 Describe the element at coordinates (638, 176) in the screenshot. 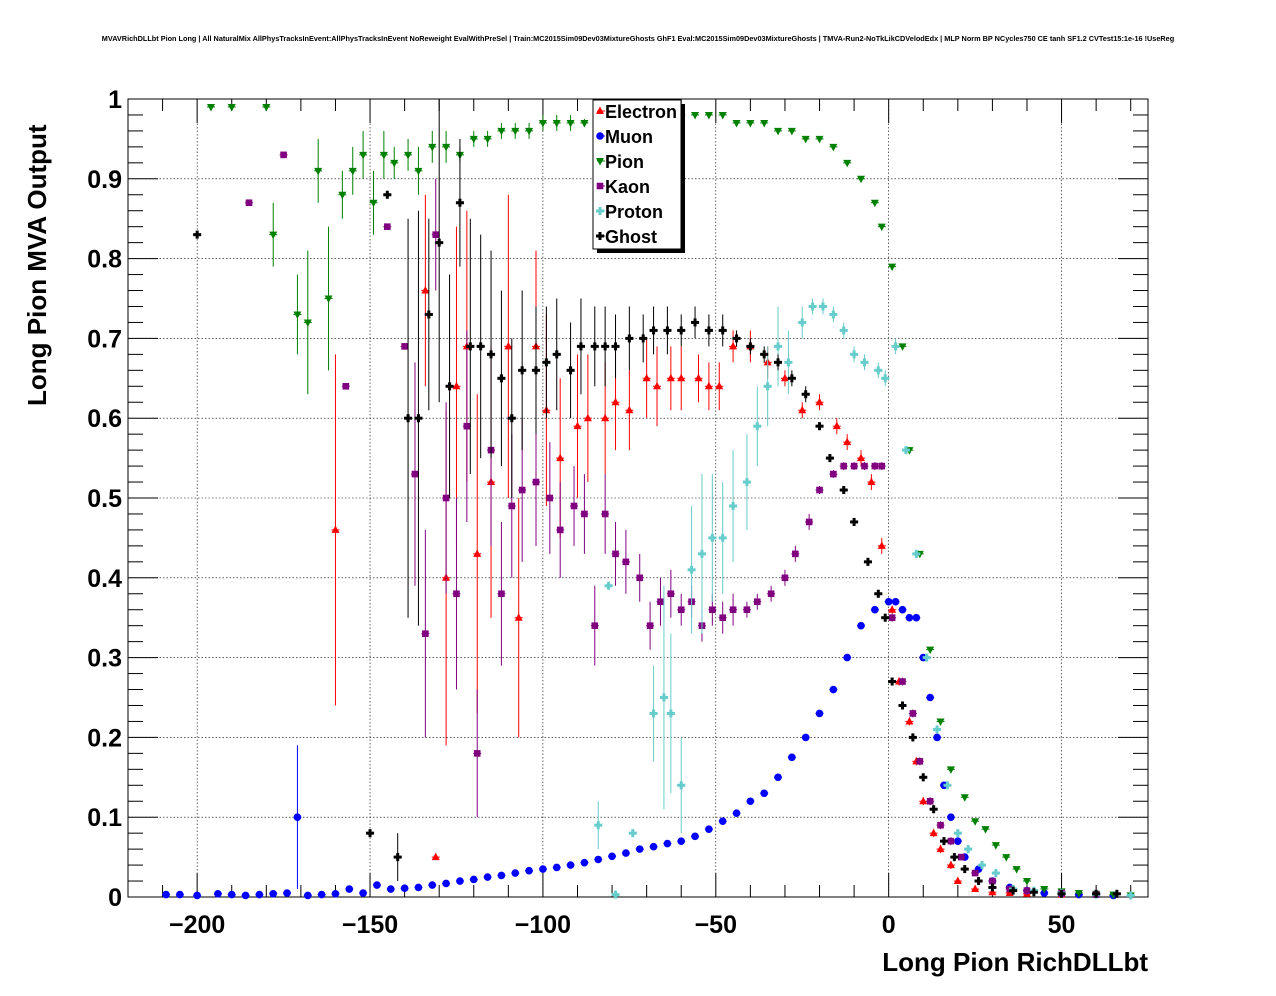

I see `legend: Electron Muon Pion Kaon Proton Ghost` at that location.